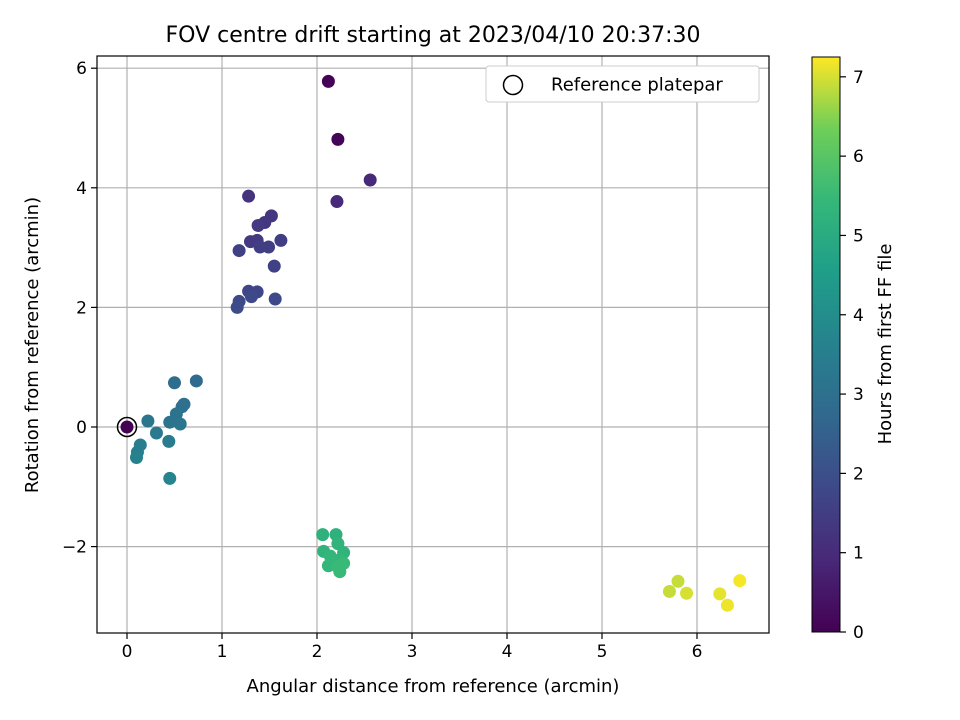 The width and height of the screenshot is (960, 720). What do you see at coordinates (81, 189) in the screenshot?
I see `y-tick-label: 4` at bounding box center [81, 189].